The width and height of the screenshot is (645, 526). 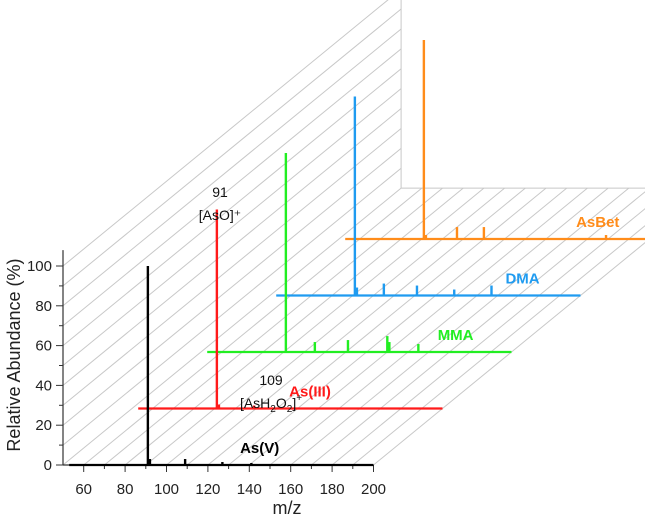 What do you see at coordinates (290, 489) in the screenshot?
I see `x-tick-label: 160` at bounding box center [290, 489].